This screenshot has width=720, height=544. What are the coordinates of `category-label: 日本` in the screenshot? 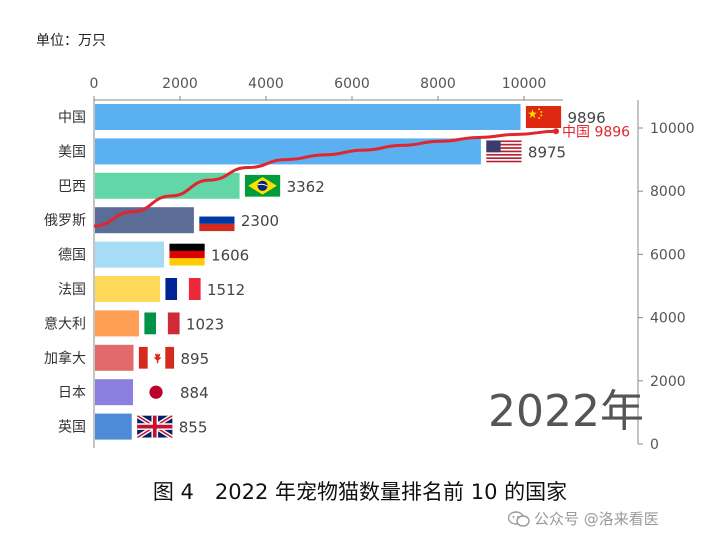 It's located at (72, 393).